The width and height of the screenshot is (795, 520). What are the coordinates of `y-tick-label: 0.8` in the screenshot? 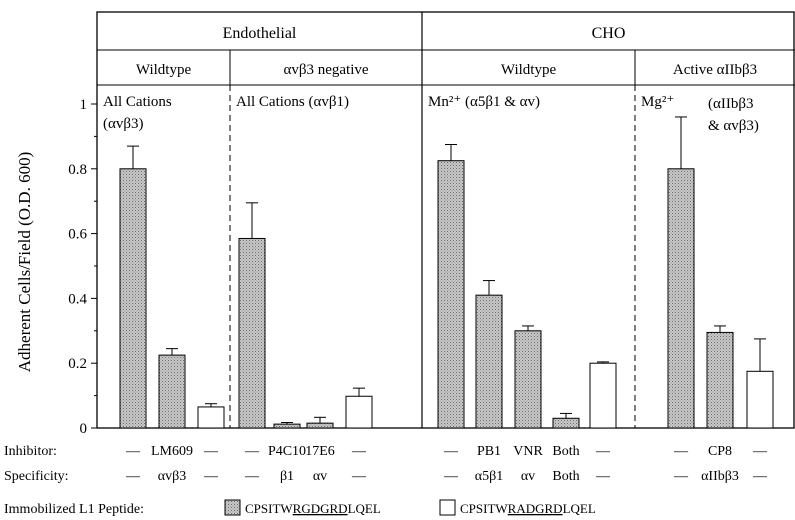 It's located at (77, 170).